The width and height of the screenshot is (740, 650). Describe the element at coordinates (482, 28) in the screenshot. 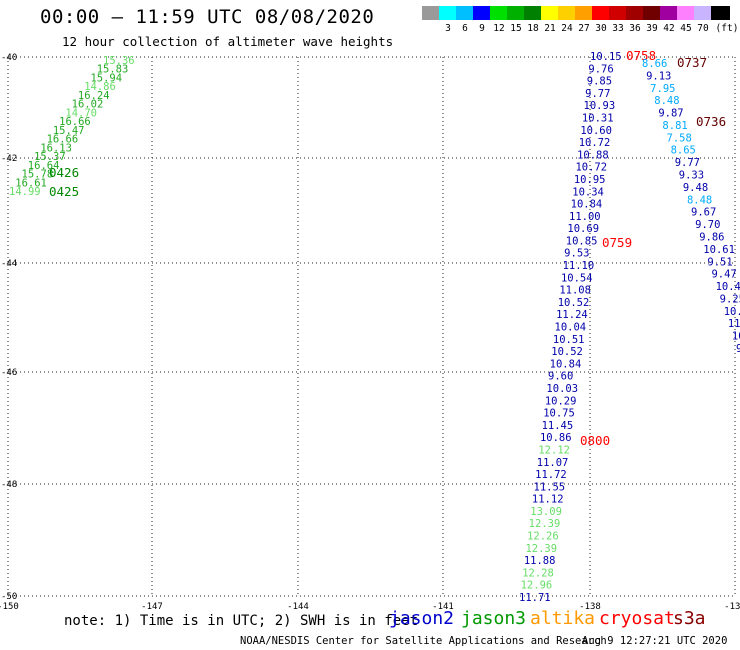

I see `legend-value: 9` at that location.